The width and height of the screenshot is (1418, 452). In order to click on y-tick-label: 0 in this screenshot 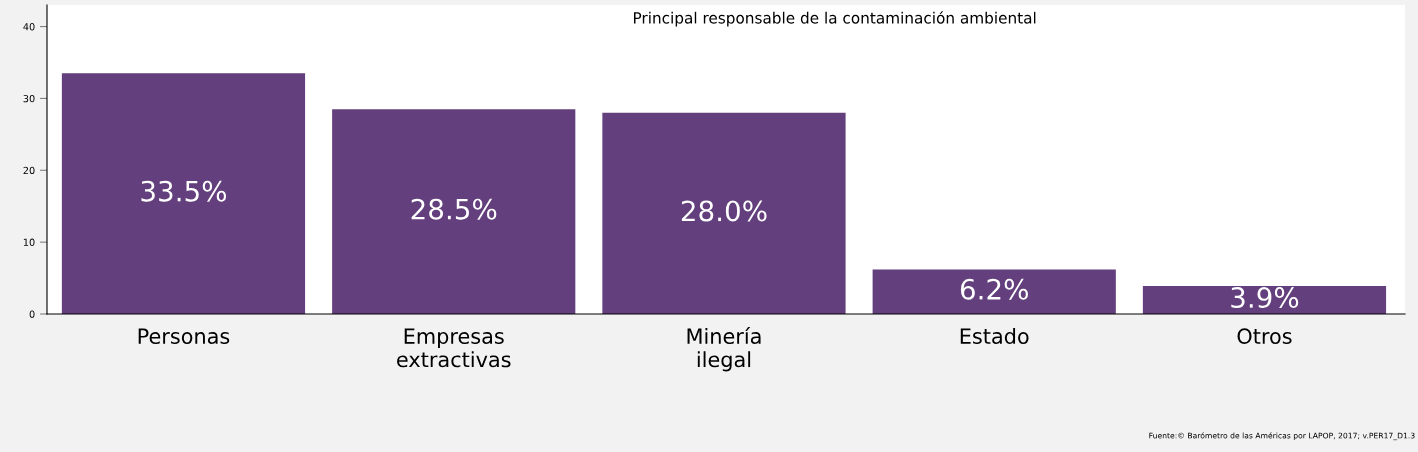, I will do `click(32, 314)`.